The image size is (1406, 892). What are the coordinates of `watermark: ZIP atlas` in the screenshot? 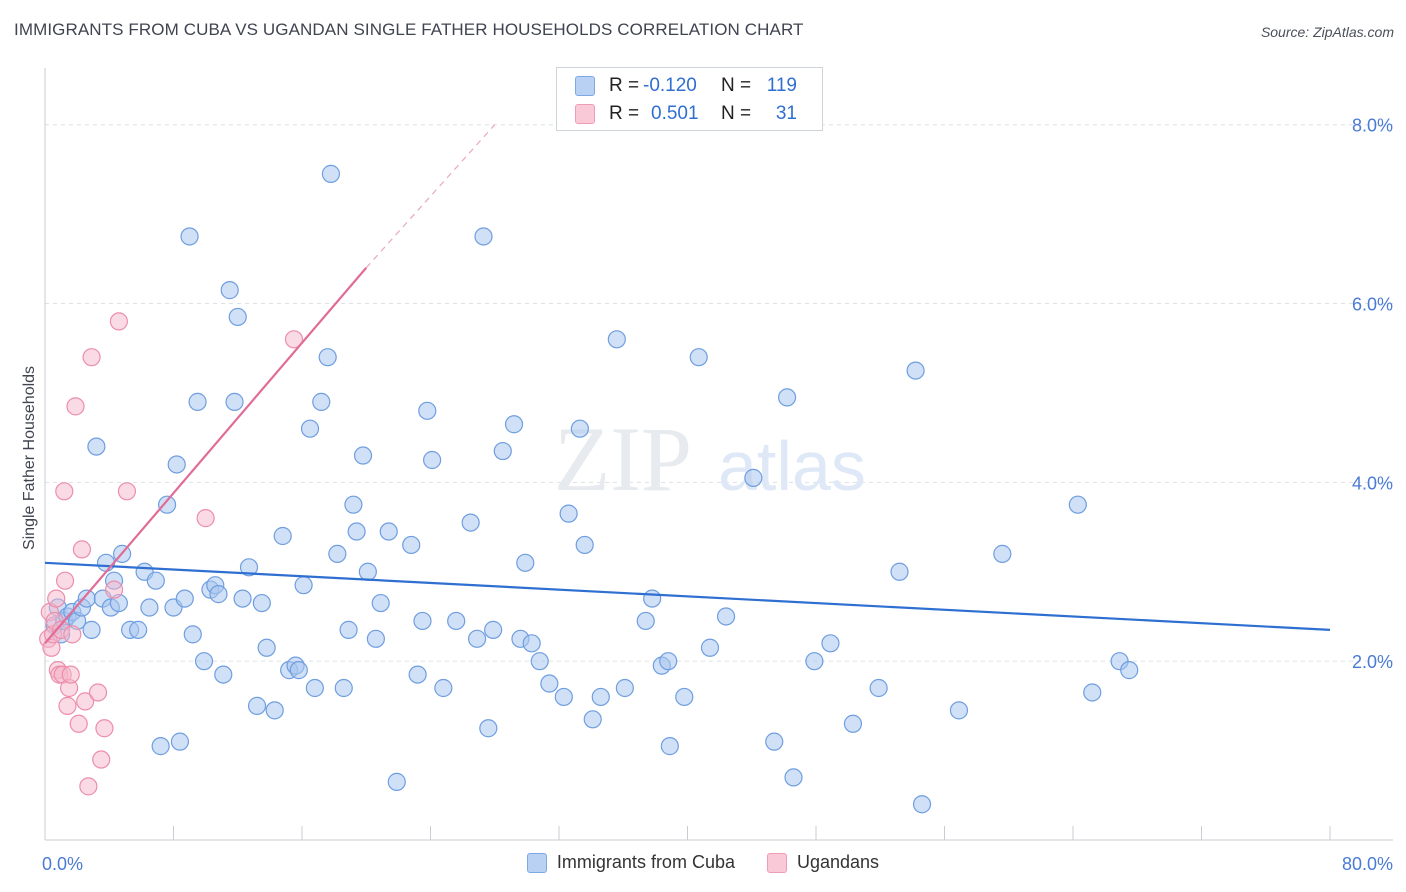 It's located at (710, 459).